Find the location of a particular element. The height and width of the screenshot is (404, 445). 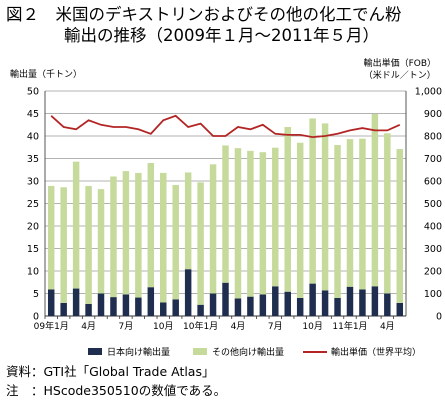

price-line is located at coordinates (225, 126).